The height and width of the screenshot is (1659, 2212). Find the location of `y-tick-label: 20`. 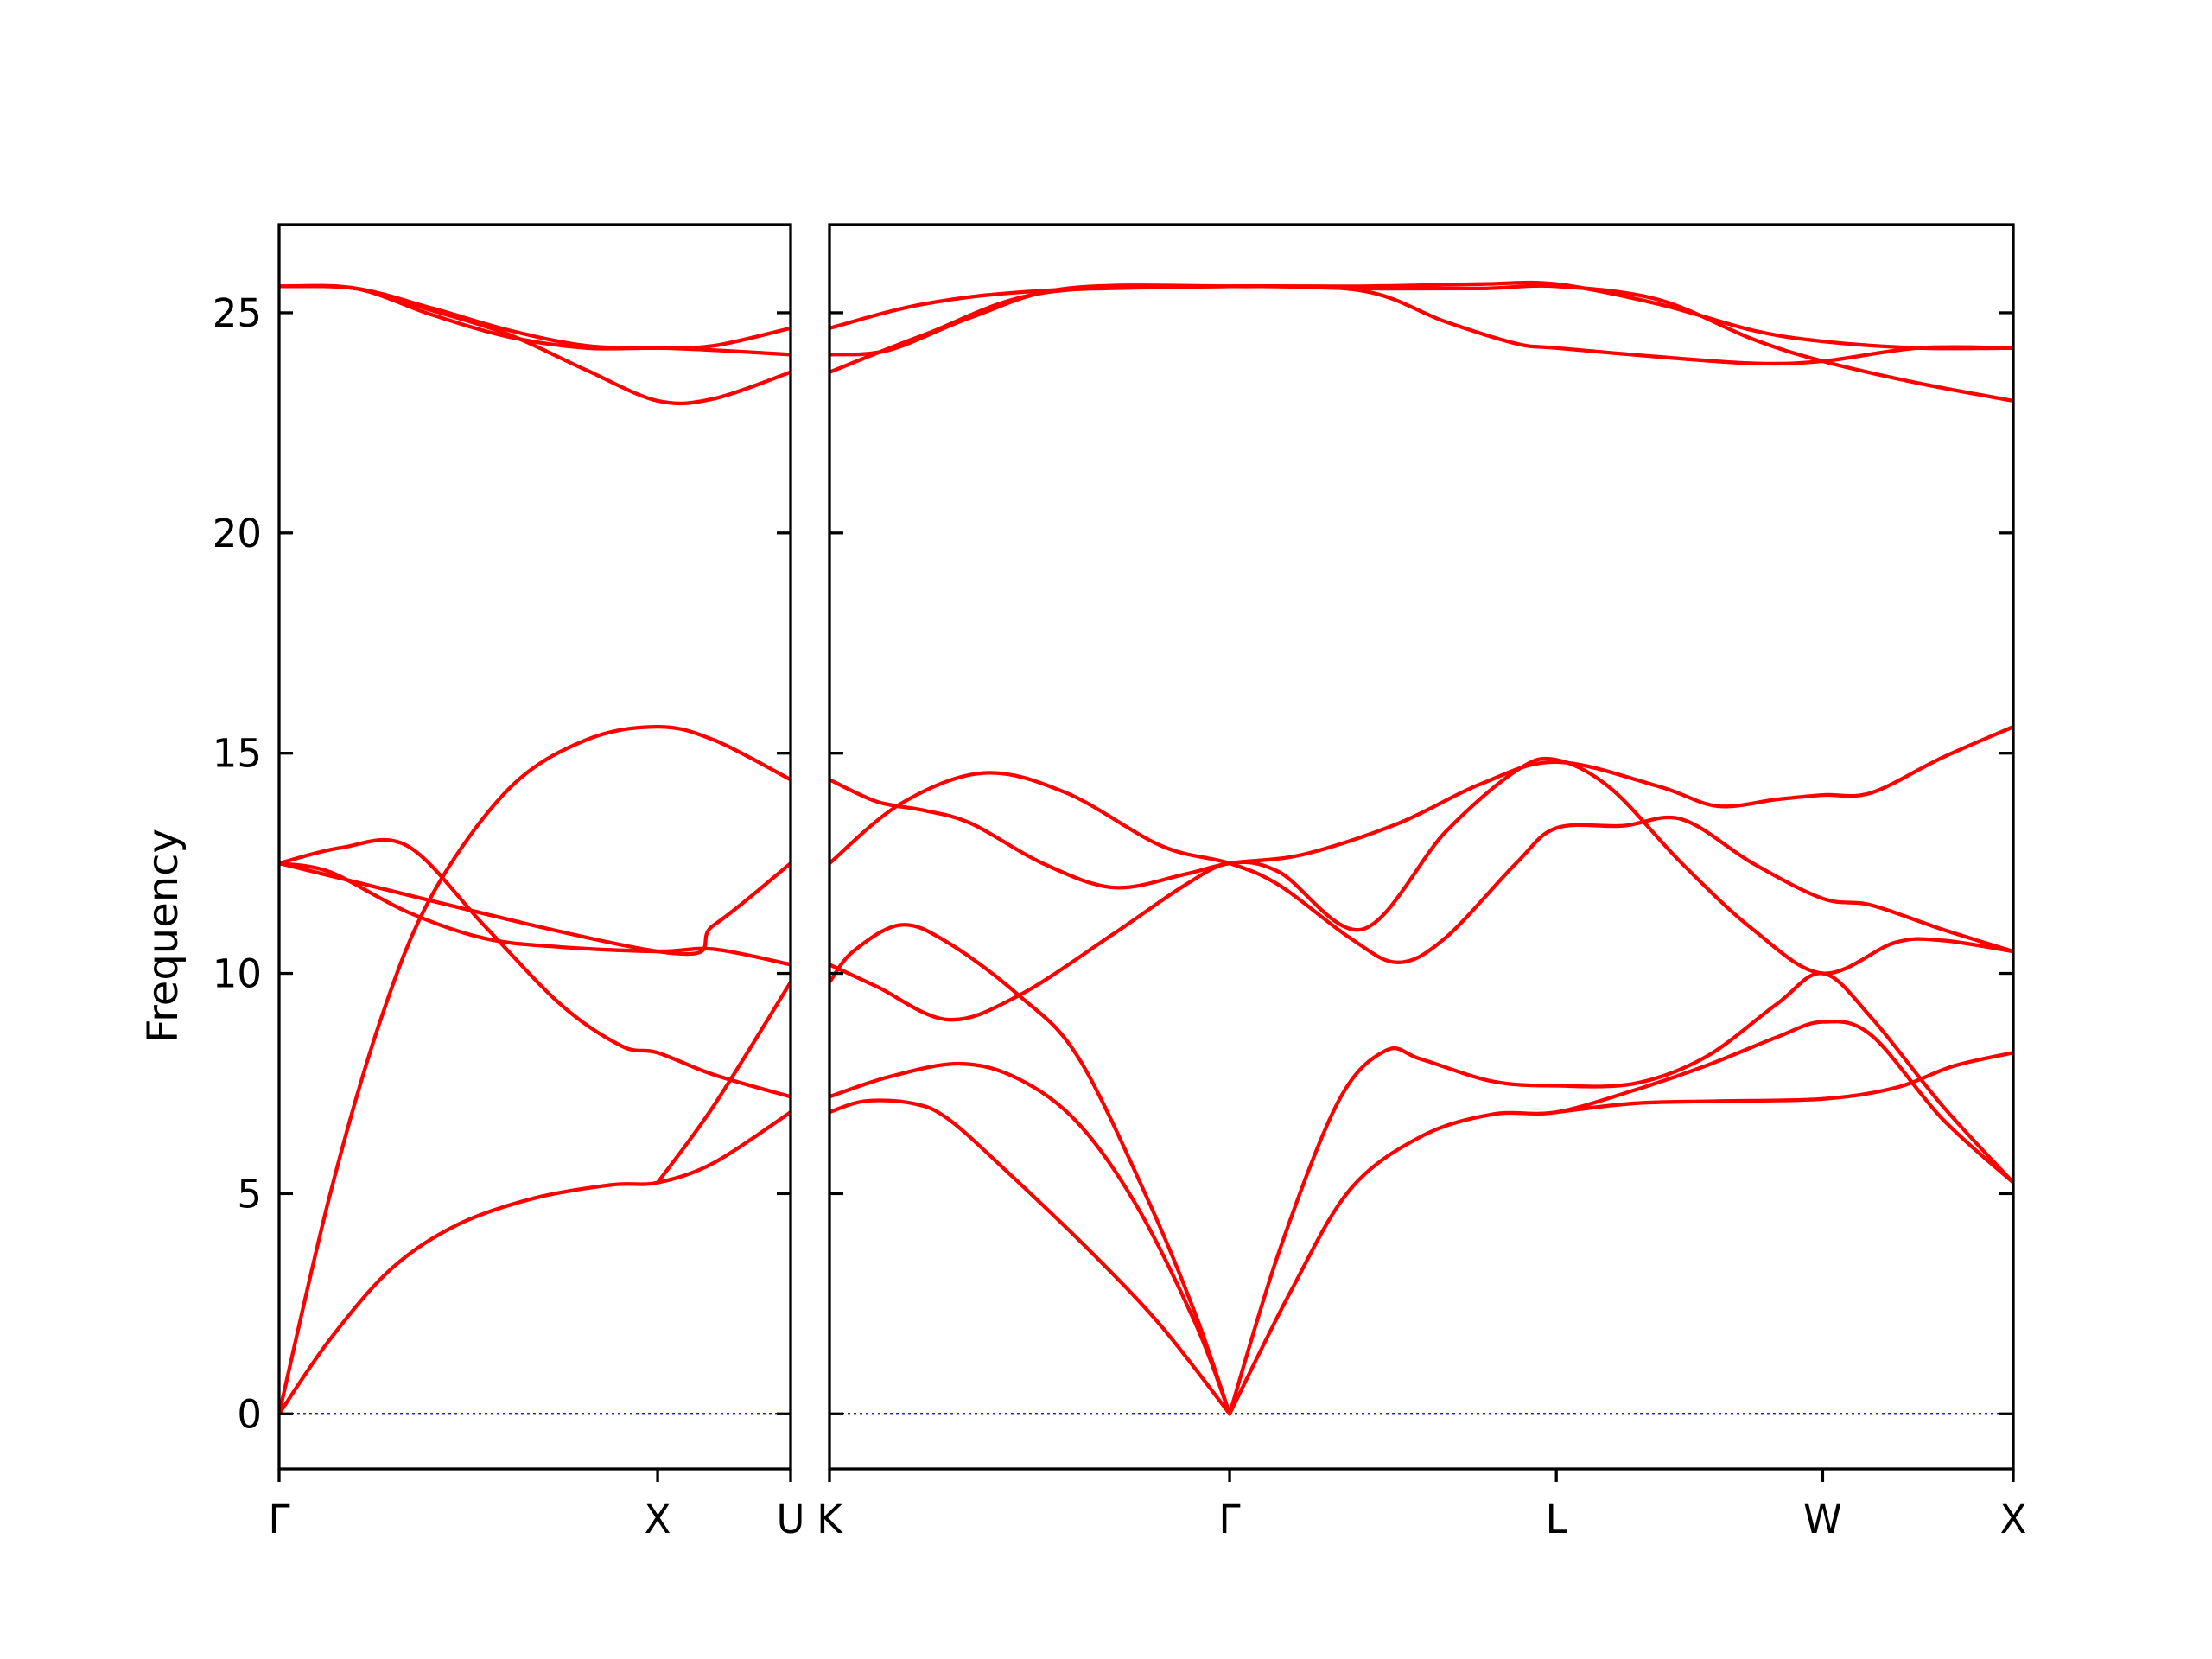

y-tick-label: 20 is located at coordinates (237, 533).